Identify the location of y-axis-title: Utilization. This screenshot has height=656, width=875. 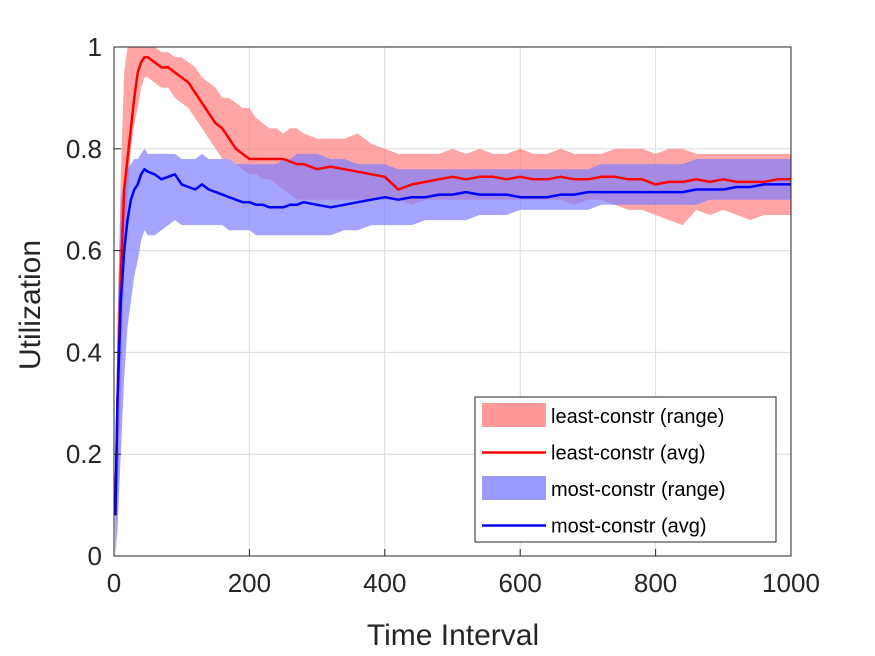
(30, 305).